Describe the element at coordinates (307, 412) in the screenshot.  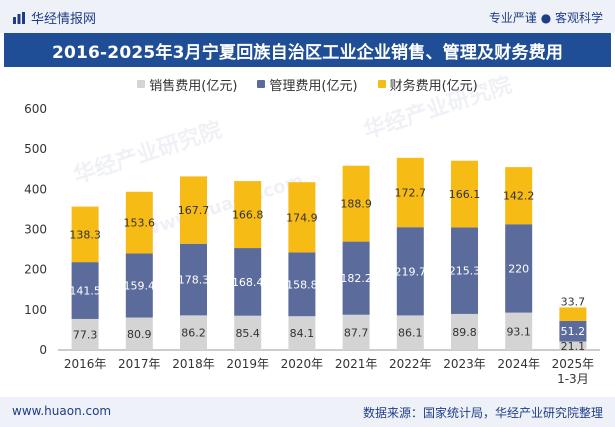
I see `footer: www.huaon.com 数据来源：国家统计局，华经产业研究院整理` at that location.